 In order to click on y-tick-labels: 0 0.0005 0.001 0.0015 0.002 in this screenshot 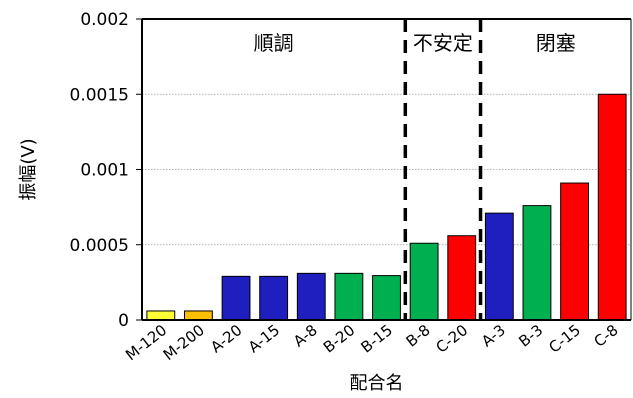, I will do `click(99, 170)`.